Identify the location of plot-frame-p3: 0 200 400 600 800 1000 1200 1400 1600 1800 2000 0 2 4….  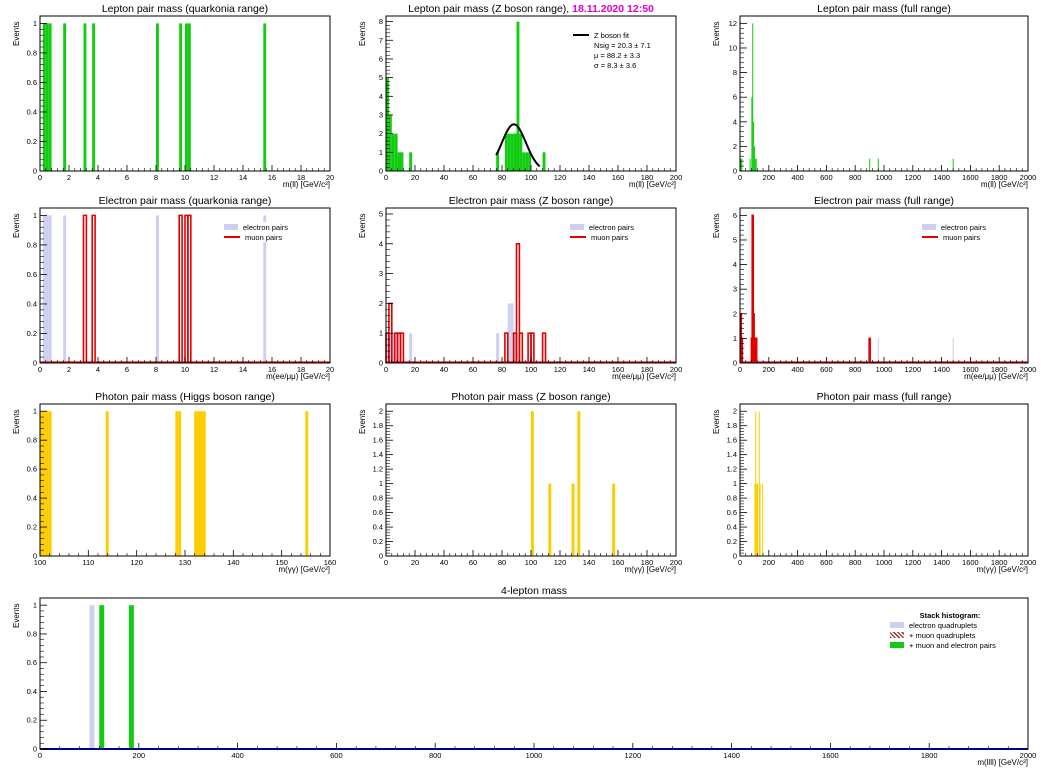
(882, 98).